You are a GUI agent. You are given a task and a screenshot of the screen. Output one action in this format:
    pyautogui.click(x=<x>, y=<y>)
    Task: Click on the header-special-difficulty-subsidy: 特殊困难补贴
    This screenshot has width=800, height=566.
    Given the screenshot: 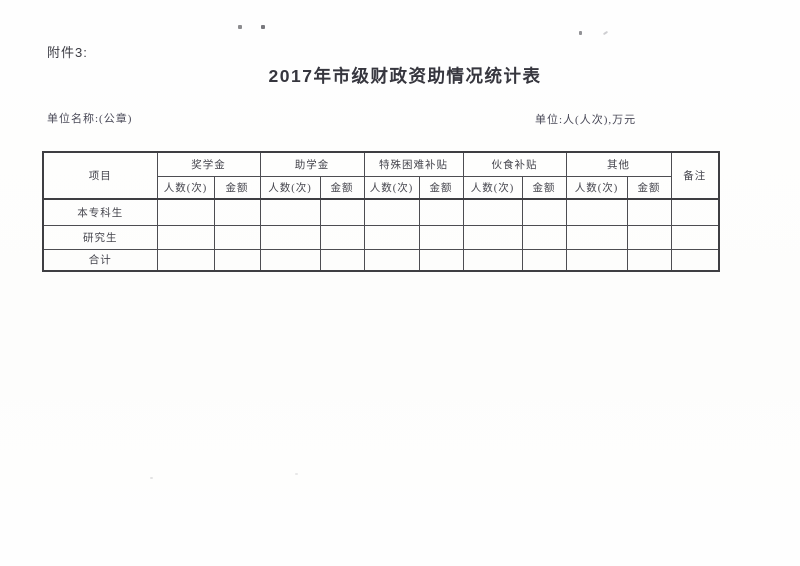 What is the action you would take?
    pyautogui.click(x=413, y=164)
    